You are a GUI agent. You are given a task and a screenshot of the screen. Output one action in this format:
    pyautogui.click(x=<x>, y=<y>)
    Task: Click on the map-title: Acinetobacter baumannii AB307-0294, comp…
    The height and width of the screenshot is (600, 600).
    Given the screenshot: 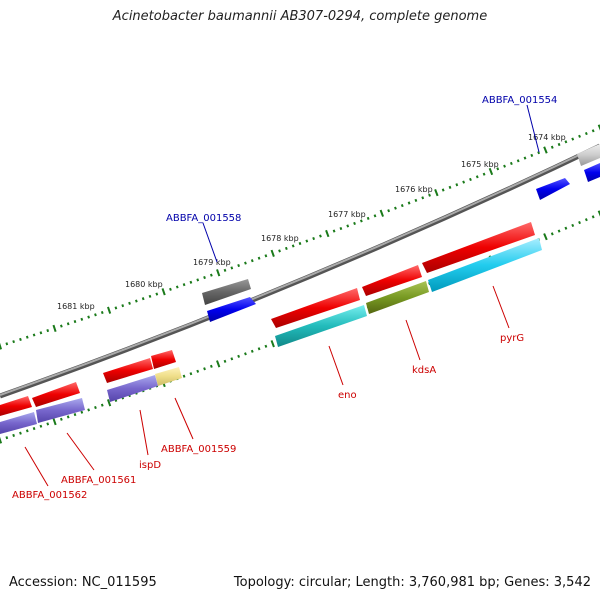 What is the action you would take?
    pyautogui.click(x=300, y=16)
    